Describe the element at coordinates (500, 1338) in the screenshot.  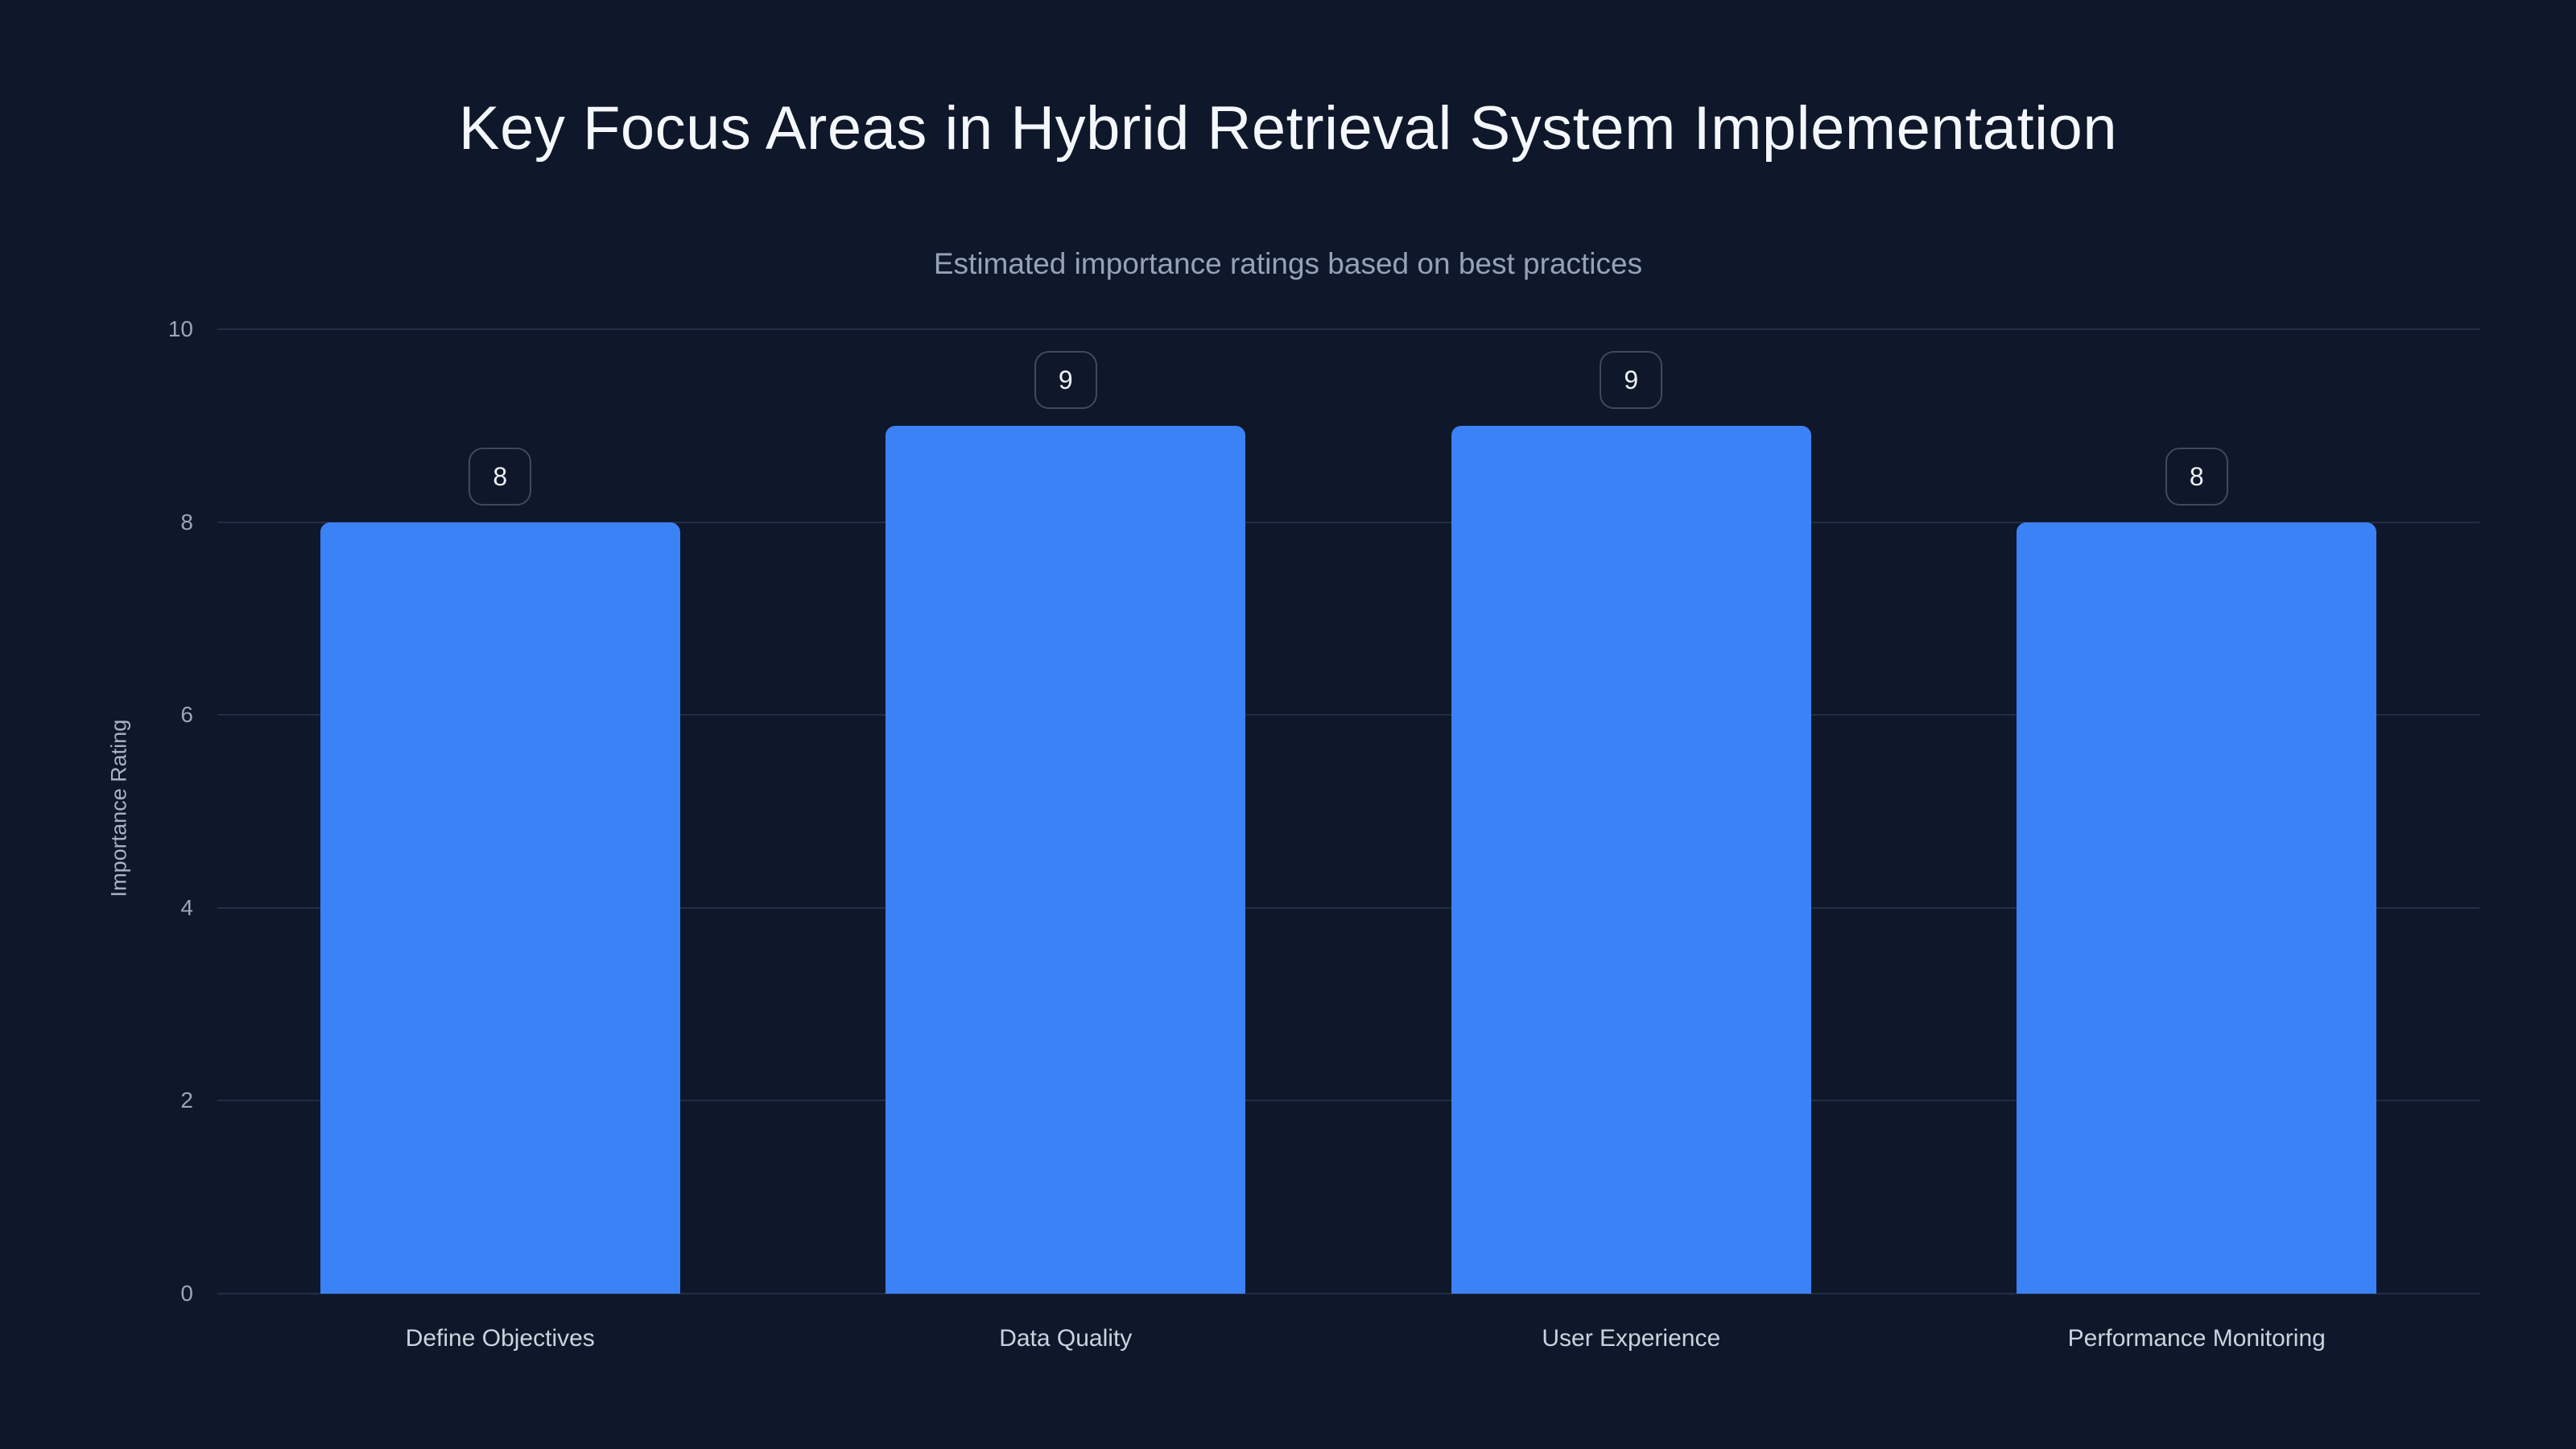
I see `x-axis-label: Define Objectives` at that location.